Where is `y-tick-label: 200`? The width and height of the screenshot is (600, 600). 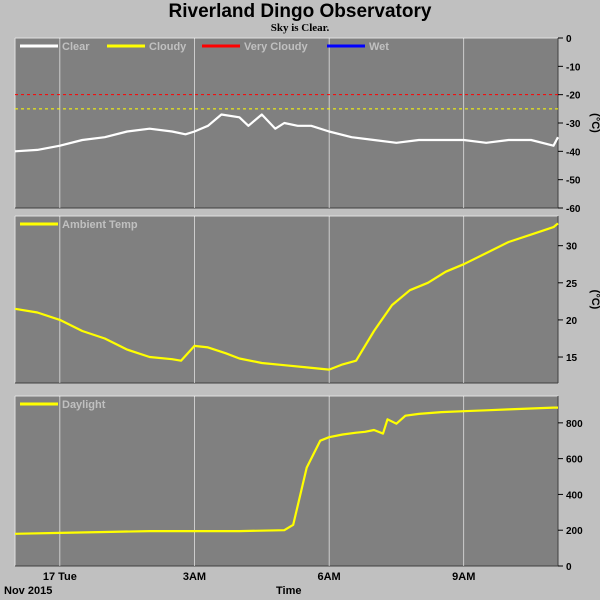
y-tick-label: 200 is located at coordinates (574, 531).